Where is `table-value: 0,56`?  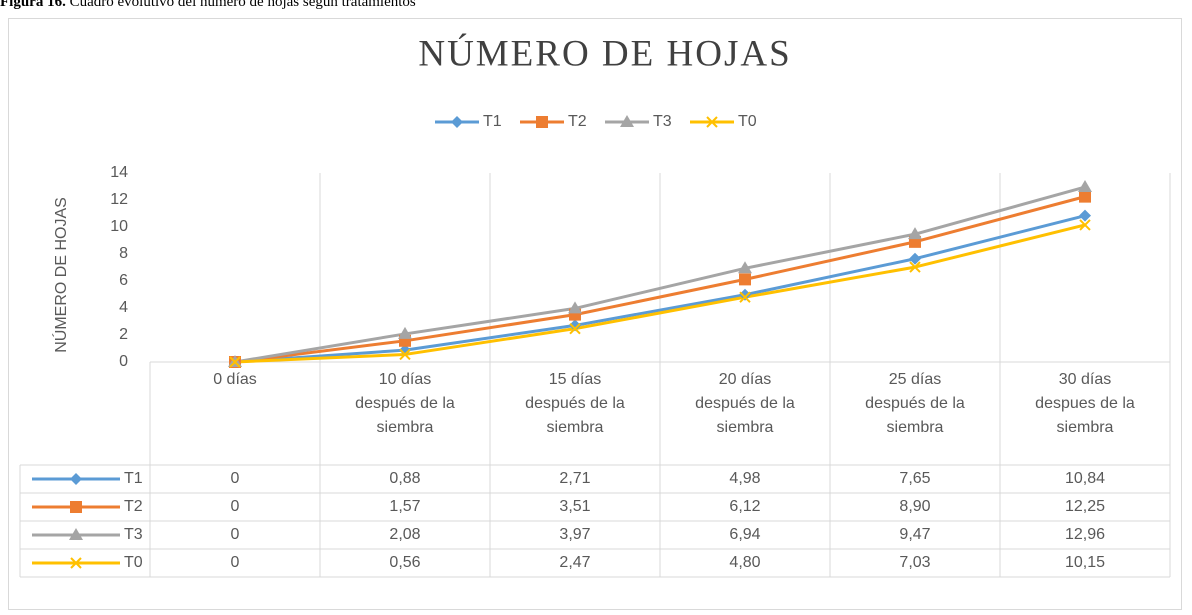 table-value: 0,56 is located at coordinates (404, 562).